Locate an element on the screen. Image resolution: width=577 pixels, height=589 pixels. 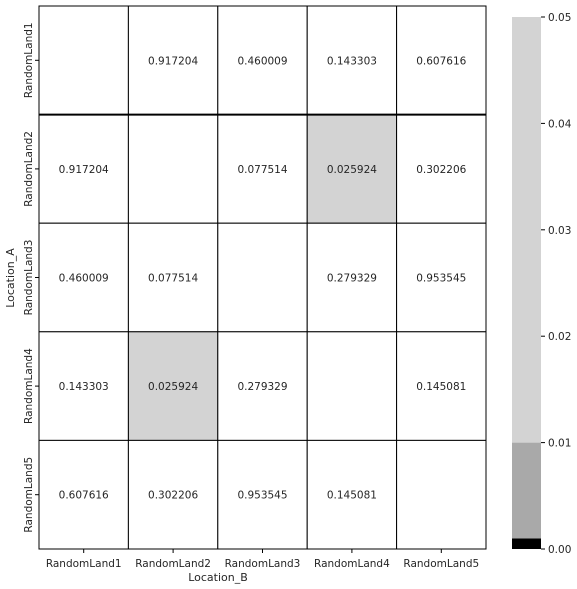
y-tick-label: RandomLand3 is located at coordinates (29, 278).